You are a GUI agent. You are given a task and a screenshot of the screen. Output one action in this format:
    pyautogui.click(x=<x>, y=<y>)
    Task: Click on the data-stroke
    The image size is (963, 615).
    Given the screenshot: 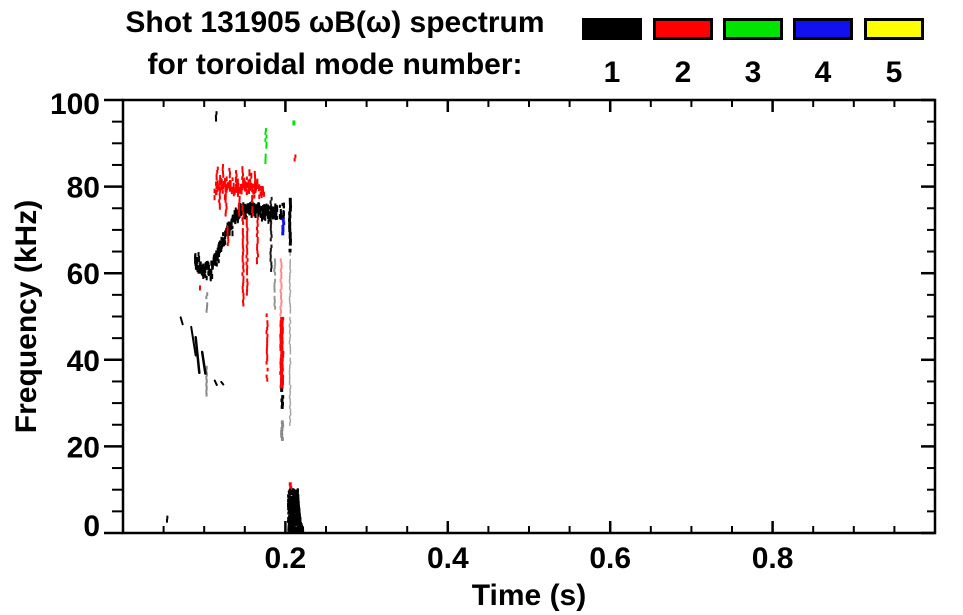 What is the action you would take?
    pyautogui.click(x=181, y=321)
    